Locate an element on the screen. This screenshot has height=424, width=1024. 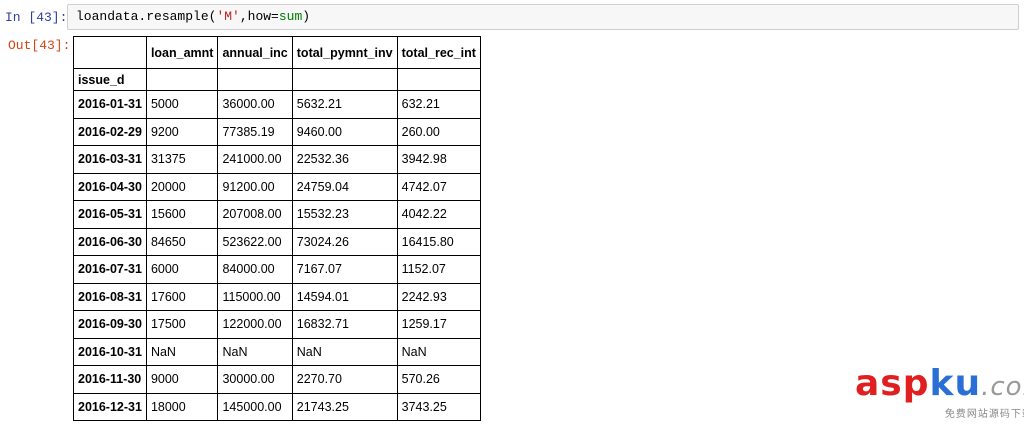
cell: 84000.00 is located at coordinates (255, 269).